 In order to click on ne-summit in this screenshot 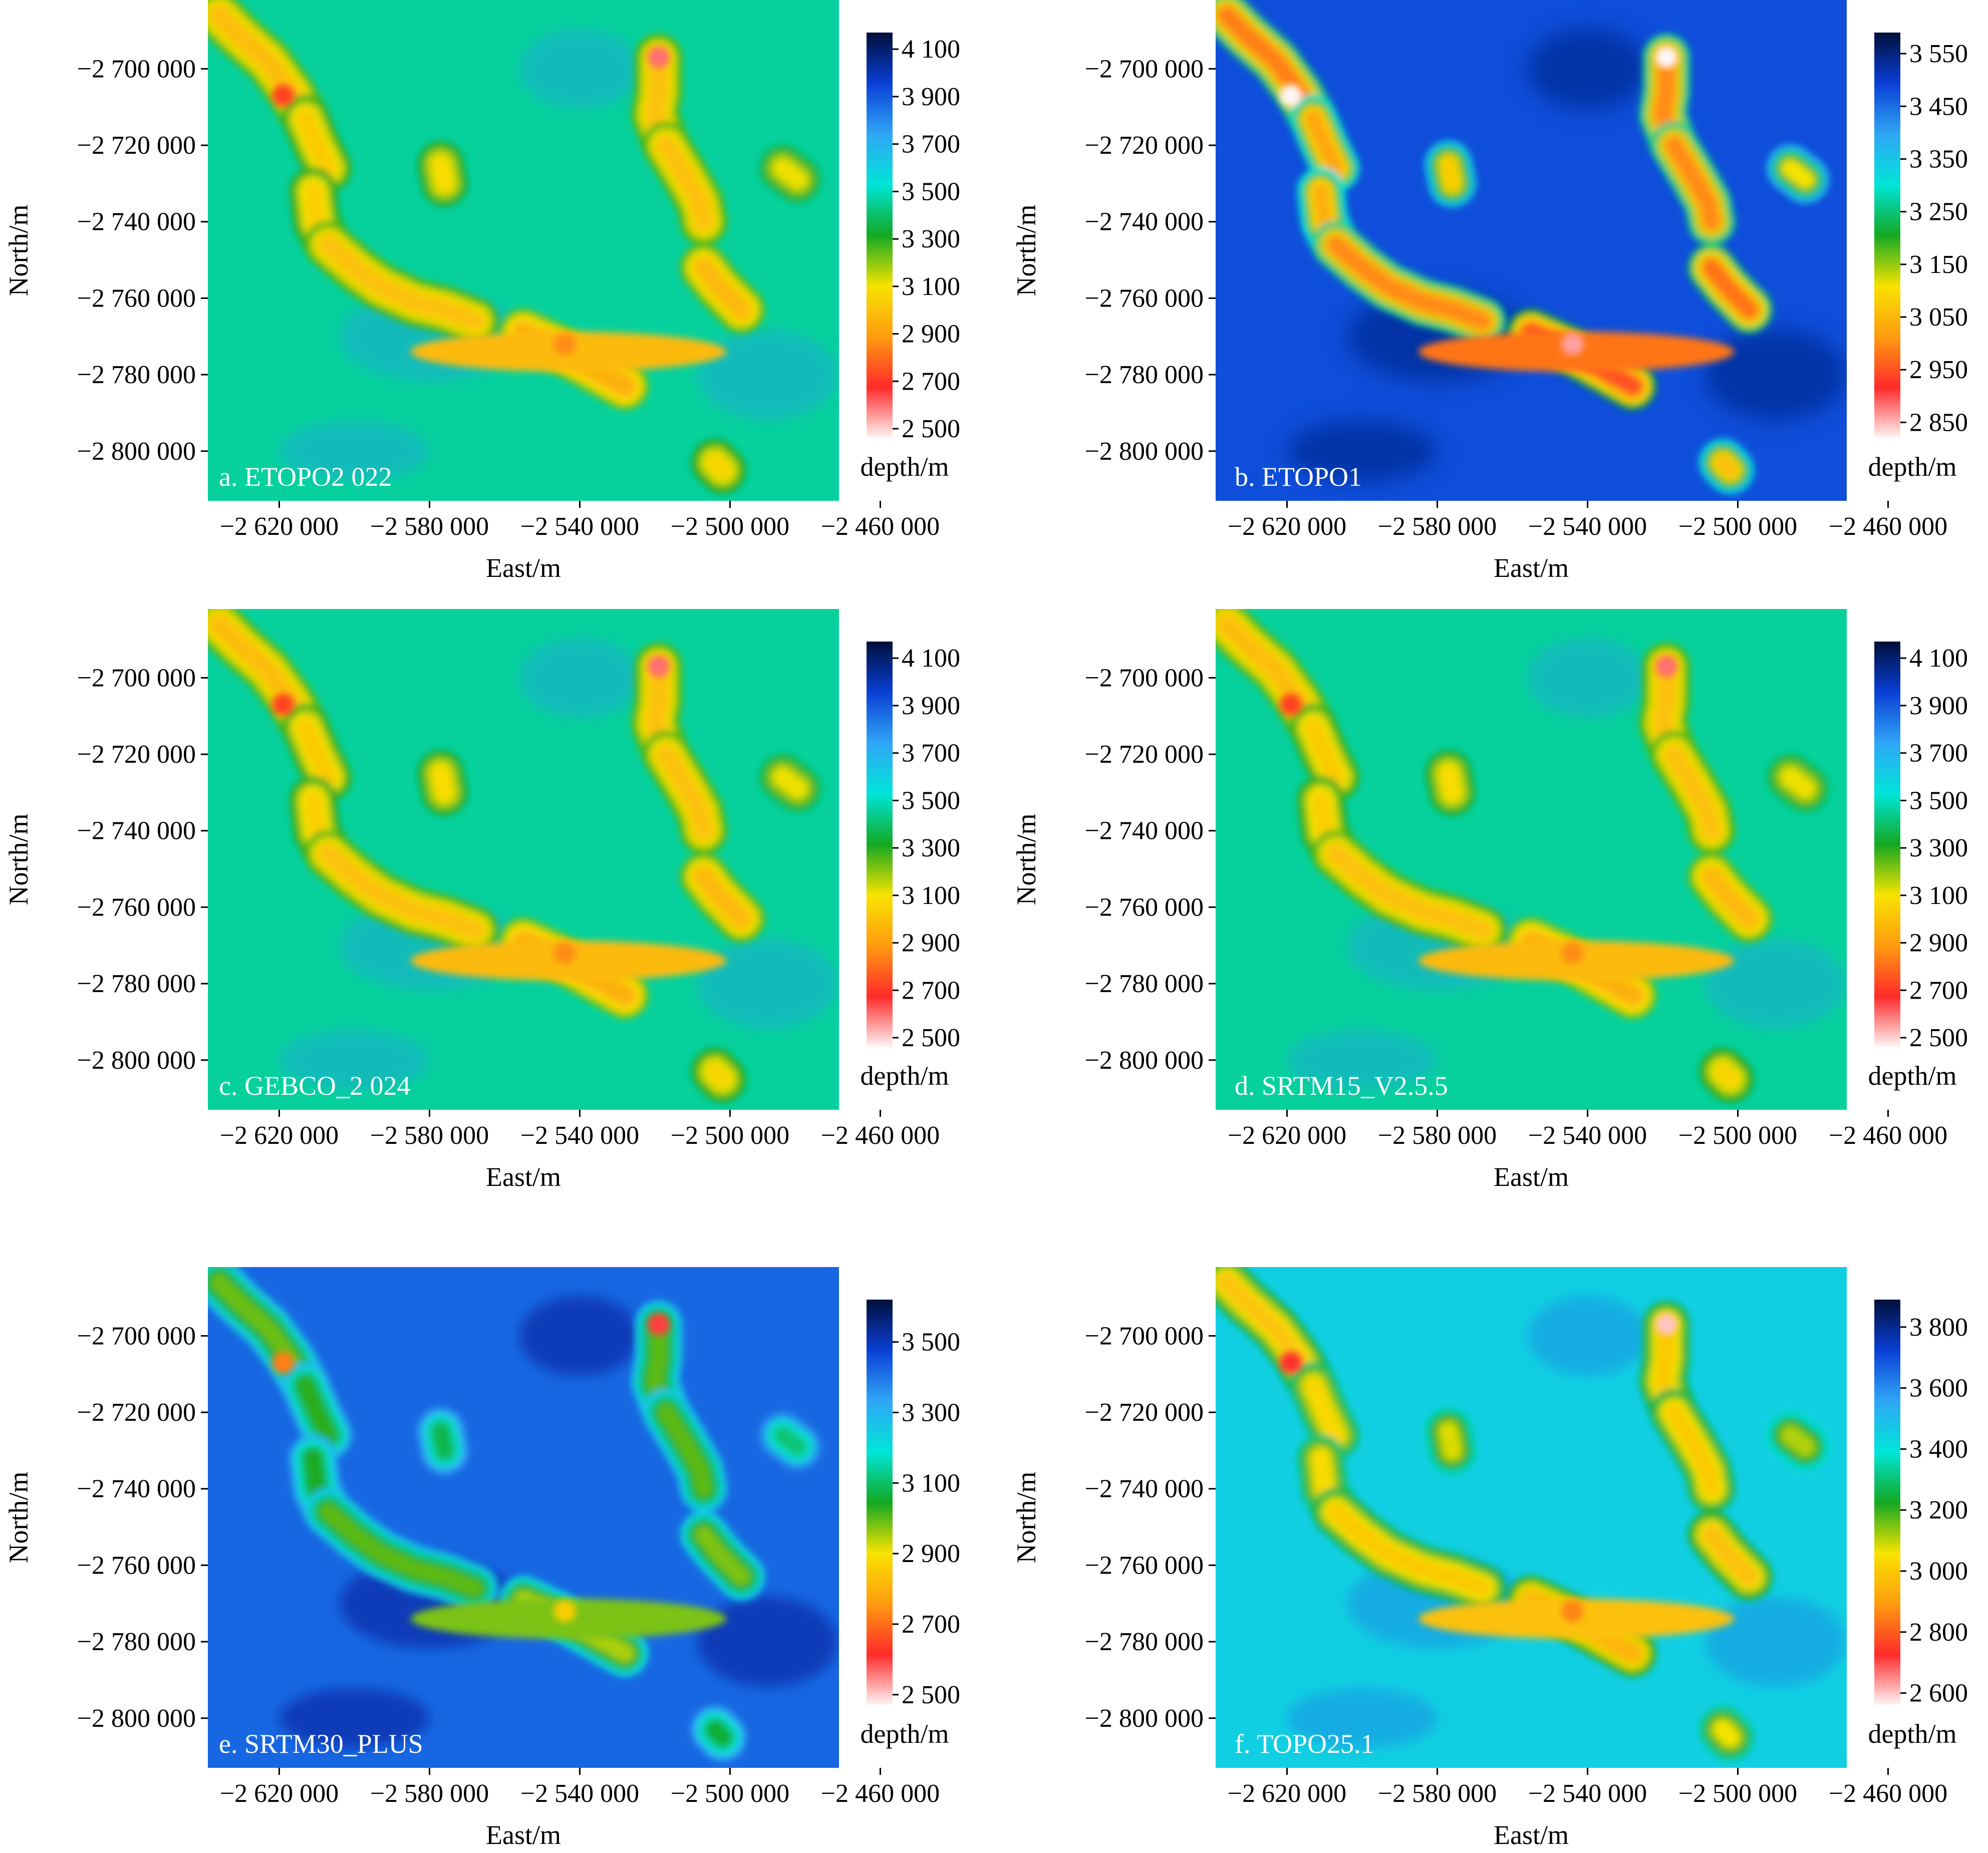, I will do `click(1666, 666)`.